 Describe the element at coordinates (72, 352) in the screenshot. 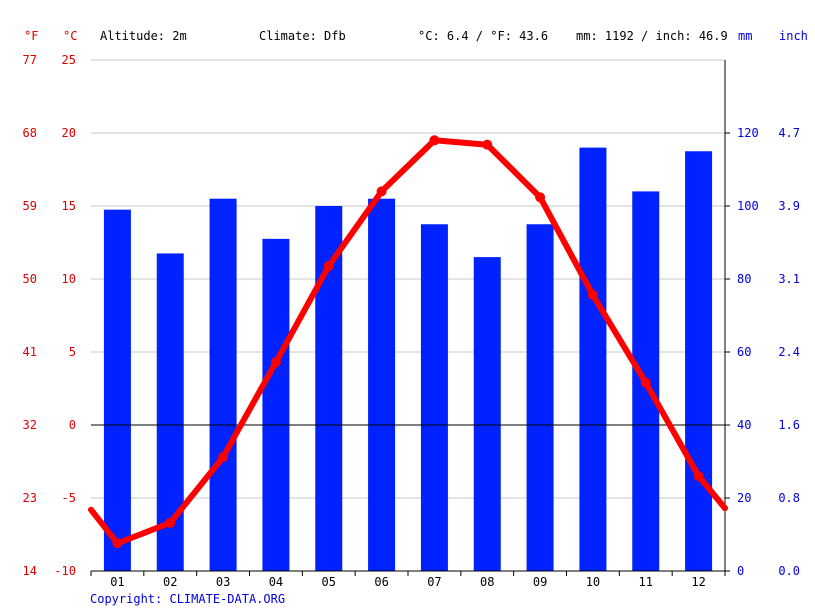

I see `y-left-celsius-tick-label: 5` at that location.